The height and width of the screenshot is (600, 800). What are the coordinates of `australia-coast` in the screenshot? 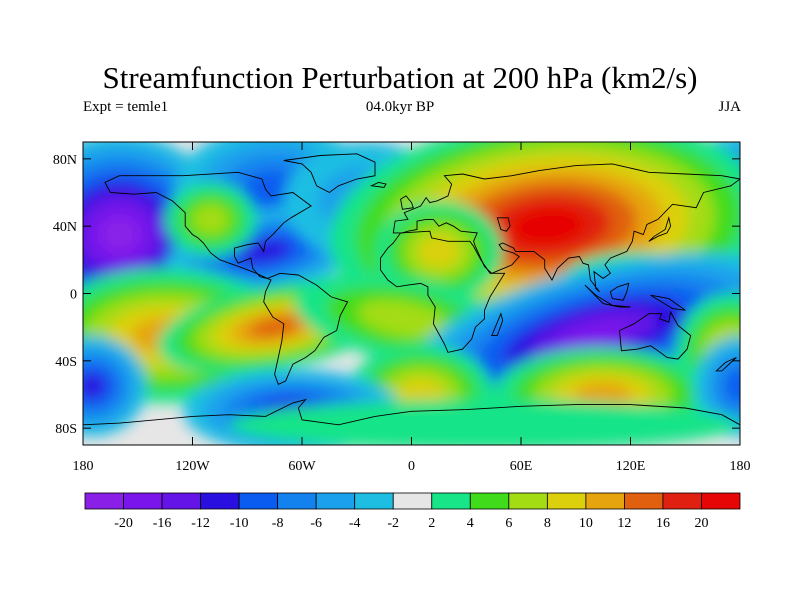 It's located at (655, 335).